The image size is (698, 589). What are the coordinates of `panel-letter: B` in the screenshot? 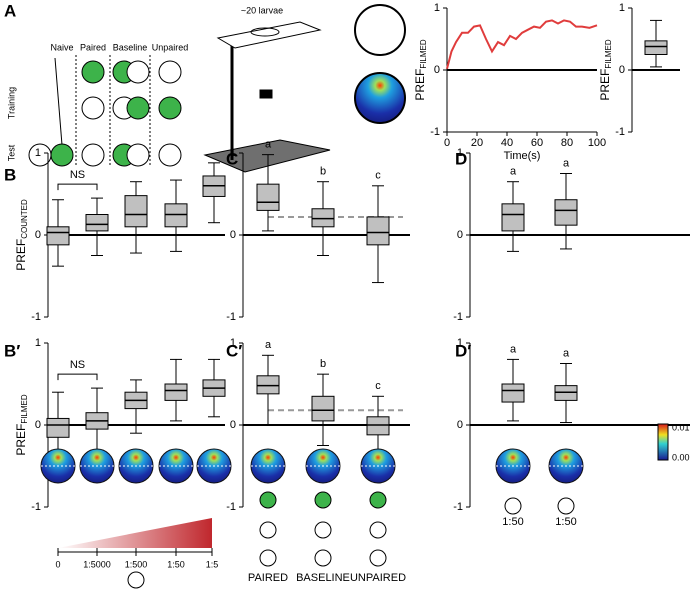 It's located at (10, 174).